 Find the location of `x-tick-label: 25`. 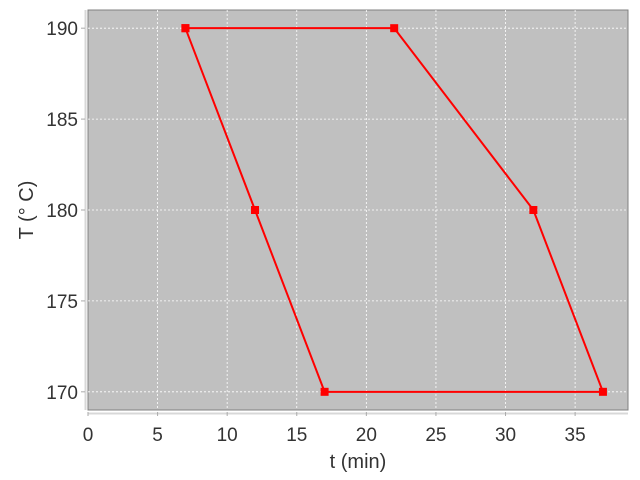

x-tick-label: 25 is located at coordinates (435, 435).